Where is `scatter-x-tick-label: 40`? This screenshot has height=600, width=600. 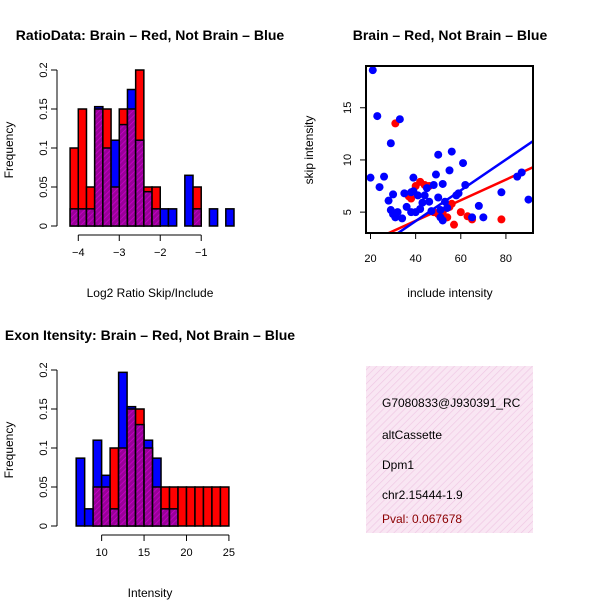 scatter-x-tick-label: 40 is located at coordinates (416, 259).